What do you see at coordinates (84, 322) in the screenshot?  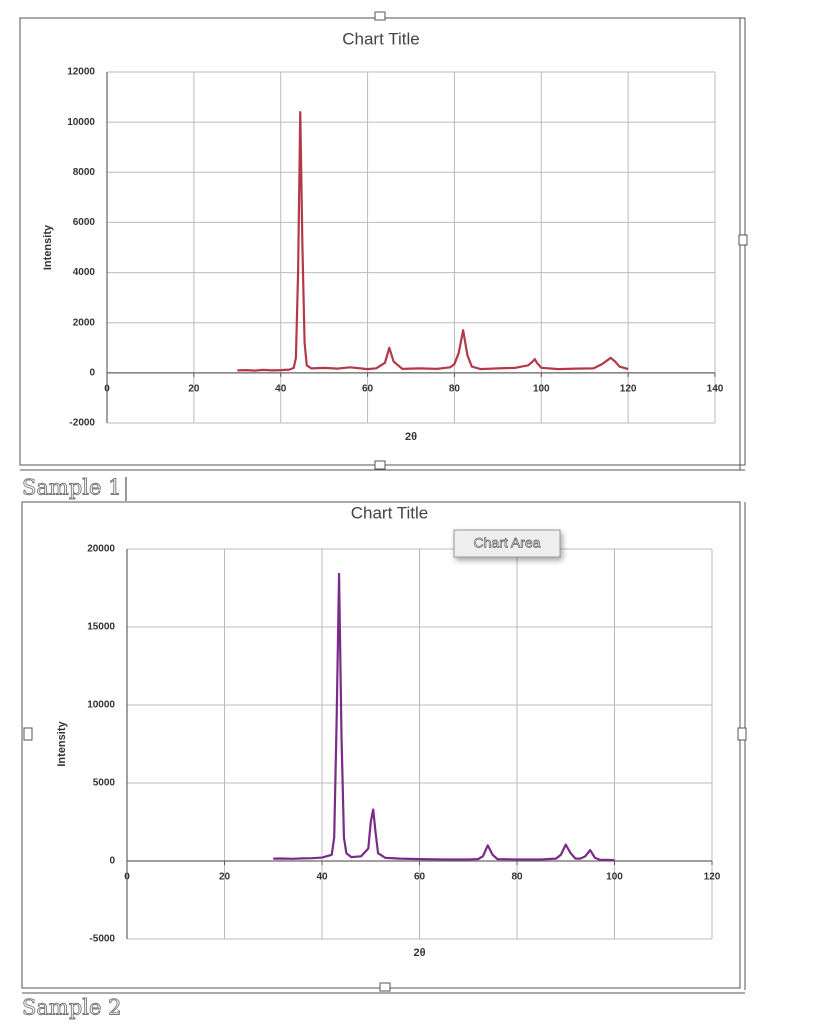 I see `y-tick-label: 2000` at bounding box center [84, 322].